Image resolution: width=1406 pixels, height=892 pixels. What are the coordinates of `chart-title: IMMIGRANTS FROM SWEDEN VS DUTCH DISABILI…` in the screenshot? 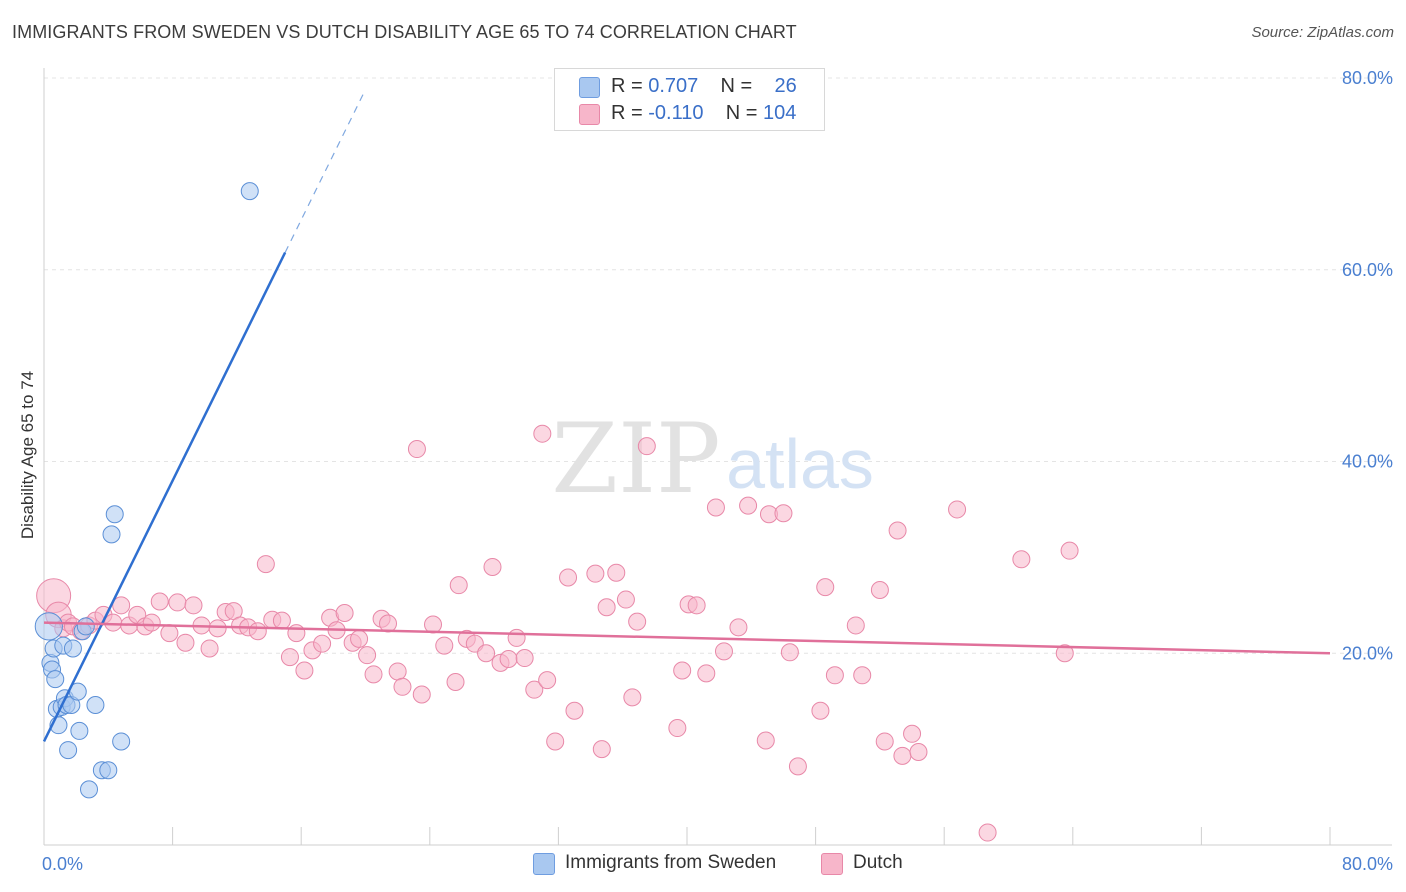 It's located at (404, 32).